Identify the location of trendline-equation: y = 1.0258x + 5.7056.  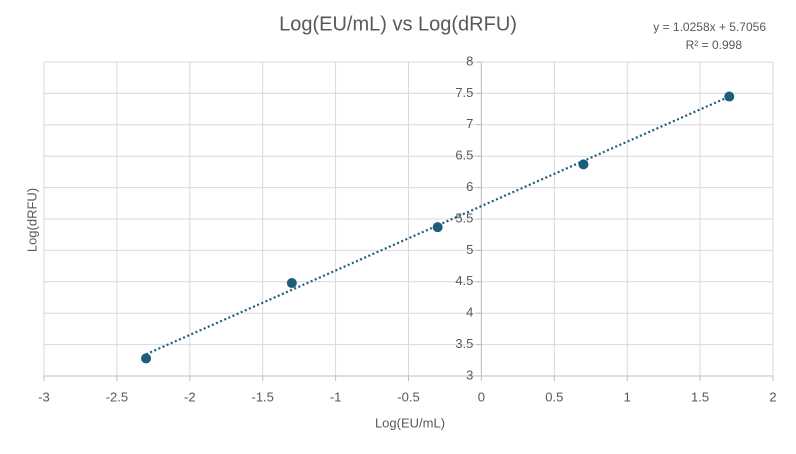
(709, 27).